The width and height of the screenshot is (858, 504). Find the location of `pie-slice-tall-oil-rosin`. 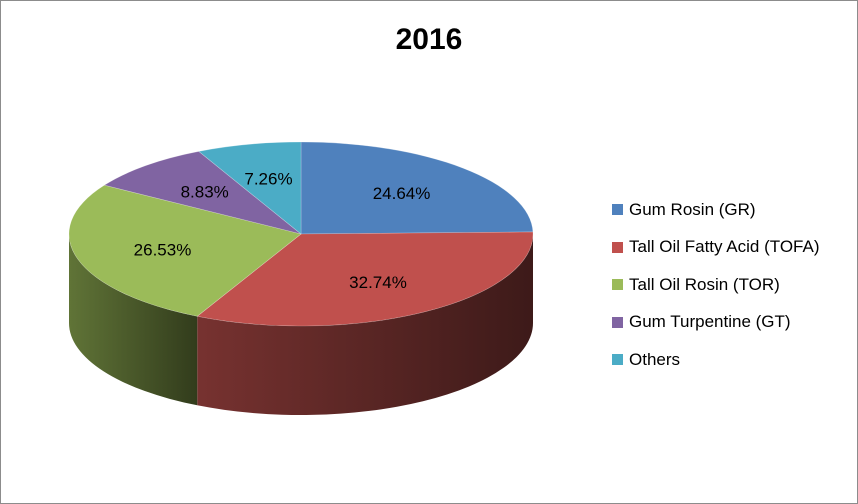

pie-slice-tall-oil-rosin is located at coordinates (185, 250).